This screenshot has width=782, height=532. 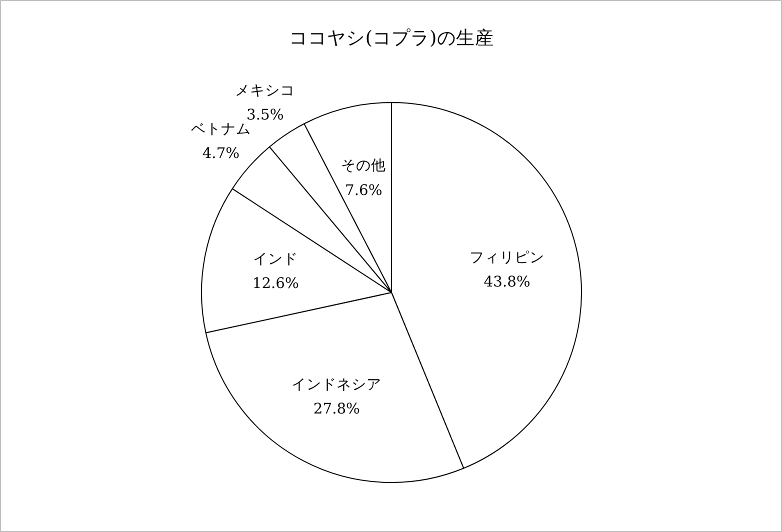 I want to click on chart-title: ココヤシ(コプラ)の生産, so click(x=391, y=38).